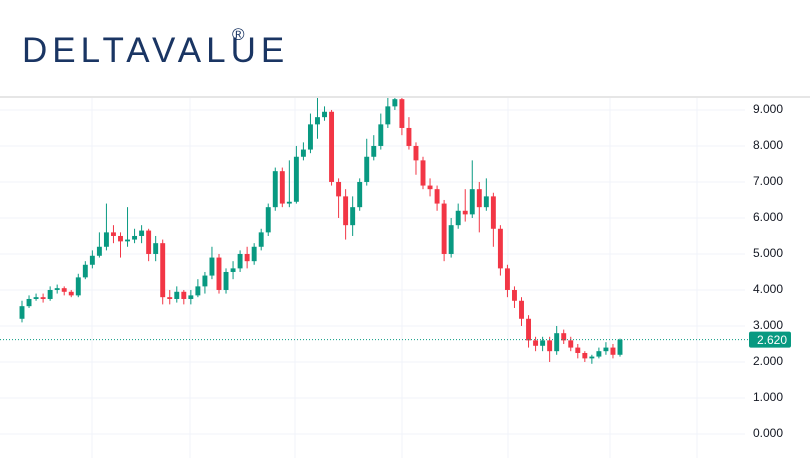 The image size is (810, 458). Describe the element at coordinates (768, 145) in the screenshot. I see `y-tick-label: 8.000` at that location.